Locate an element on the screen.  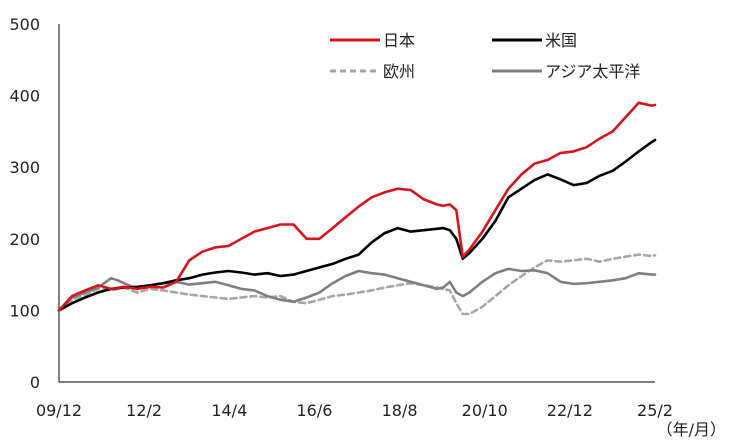
legend-label: アジア太平洋 is located at coordinates (592, 71).